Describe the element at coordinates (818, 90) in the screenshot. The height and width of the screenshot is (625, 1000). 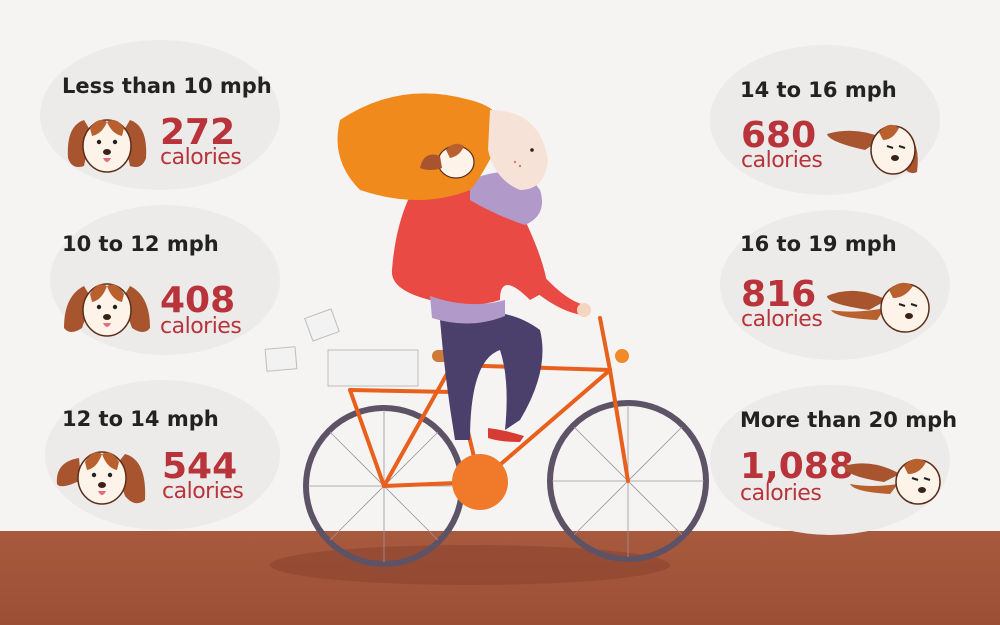
I see `speed-label: 14 to 16 mph` at that location.